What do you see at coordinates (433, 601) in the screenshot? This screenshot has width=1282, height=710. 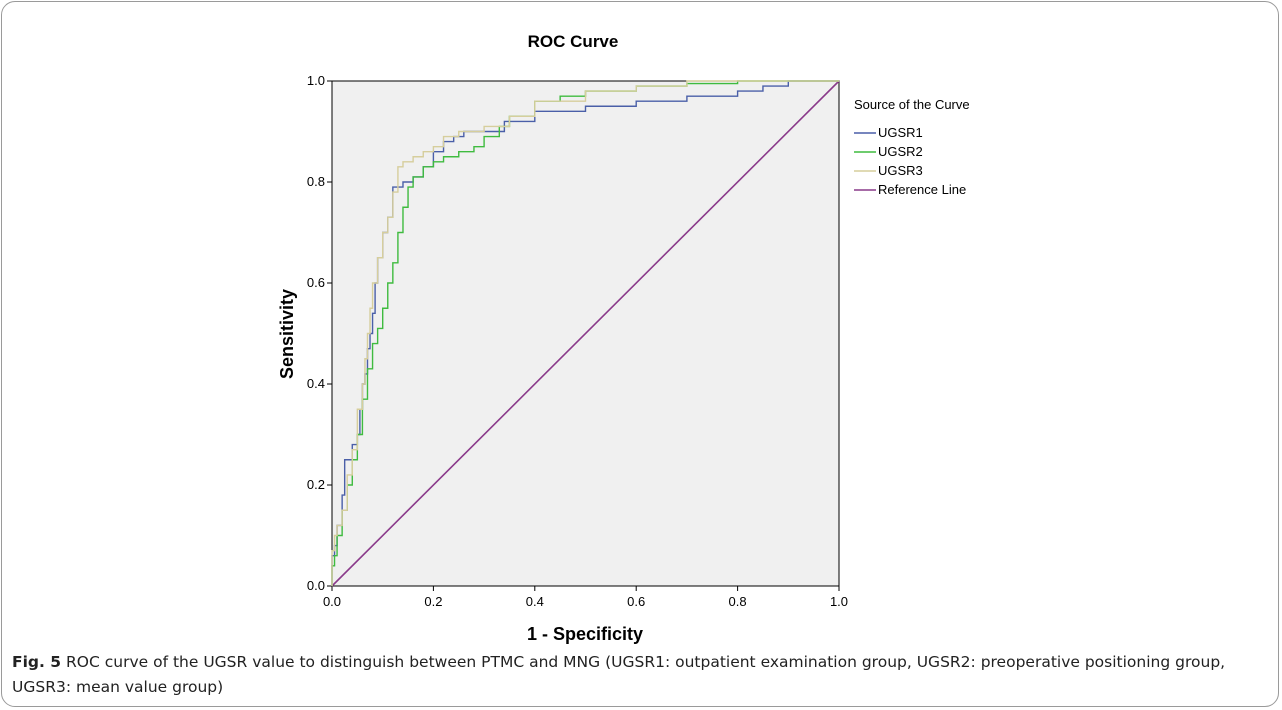 I see `x-tick-label: 0.2` at bounding box center [433, 601].